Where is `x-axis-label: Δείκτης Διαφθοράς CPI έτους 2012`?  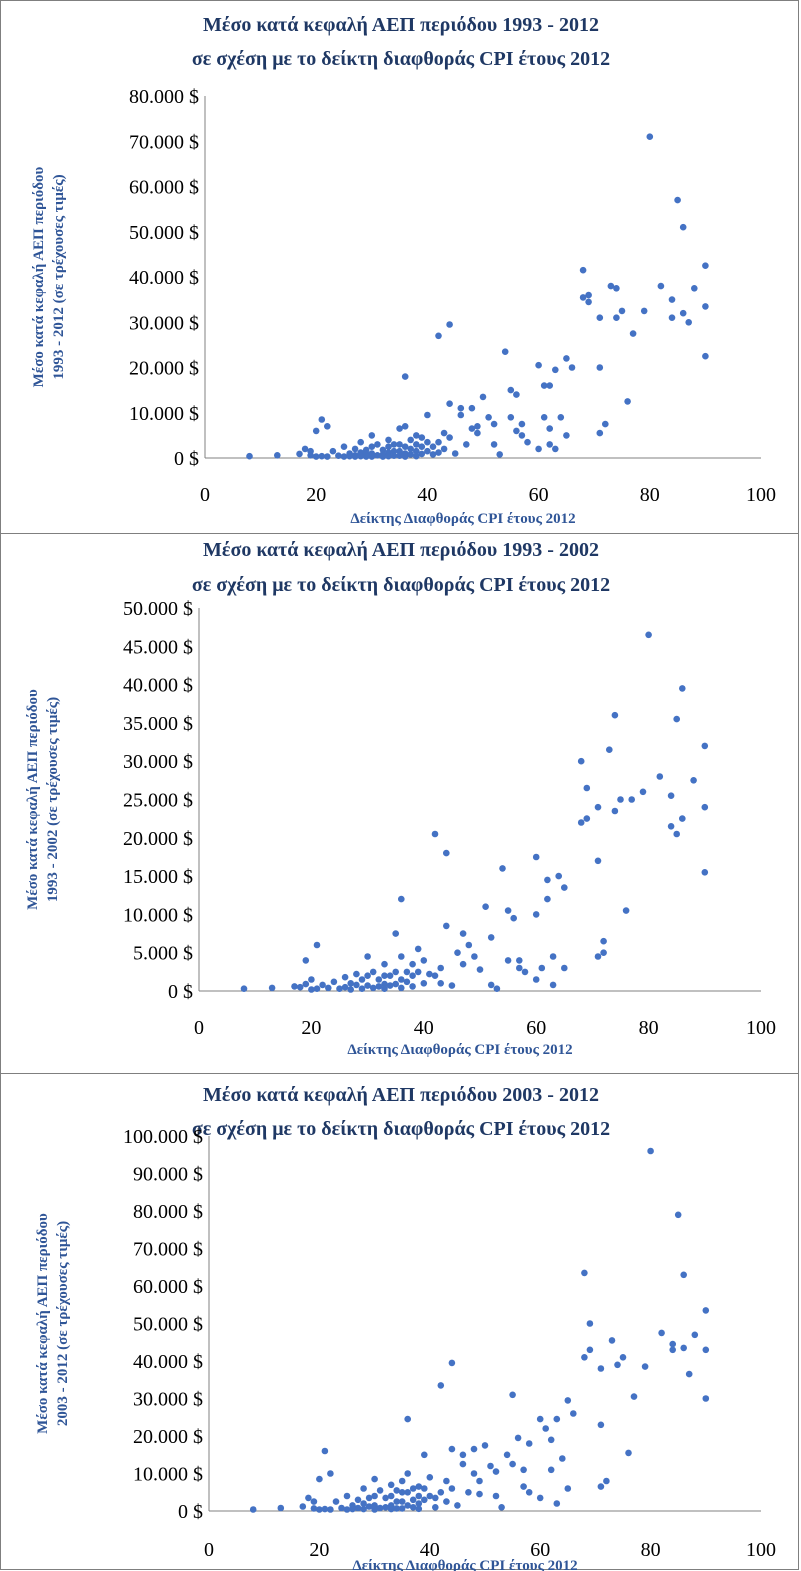 x-axis-label: Δείκτης Διαφθοράς CPI έτους 2012 is located at coordinates (459, 1050).